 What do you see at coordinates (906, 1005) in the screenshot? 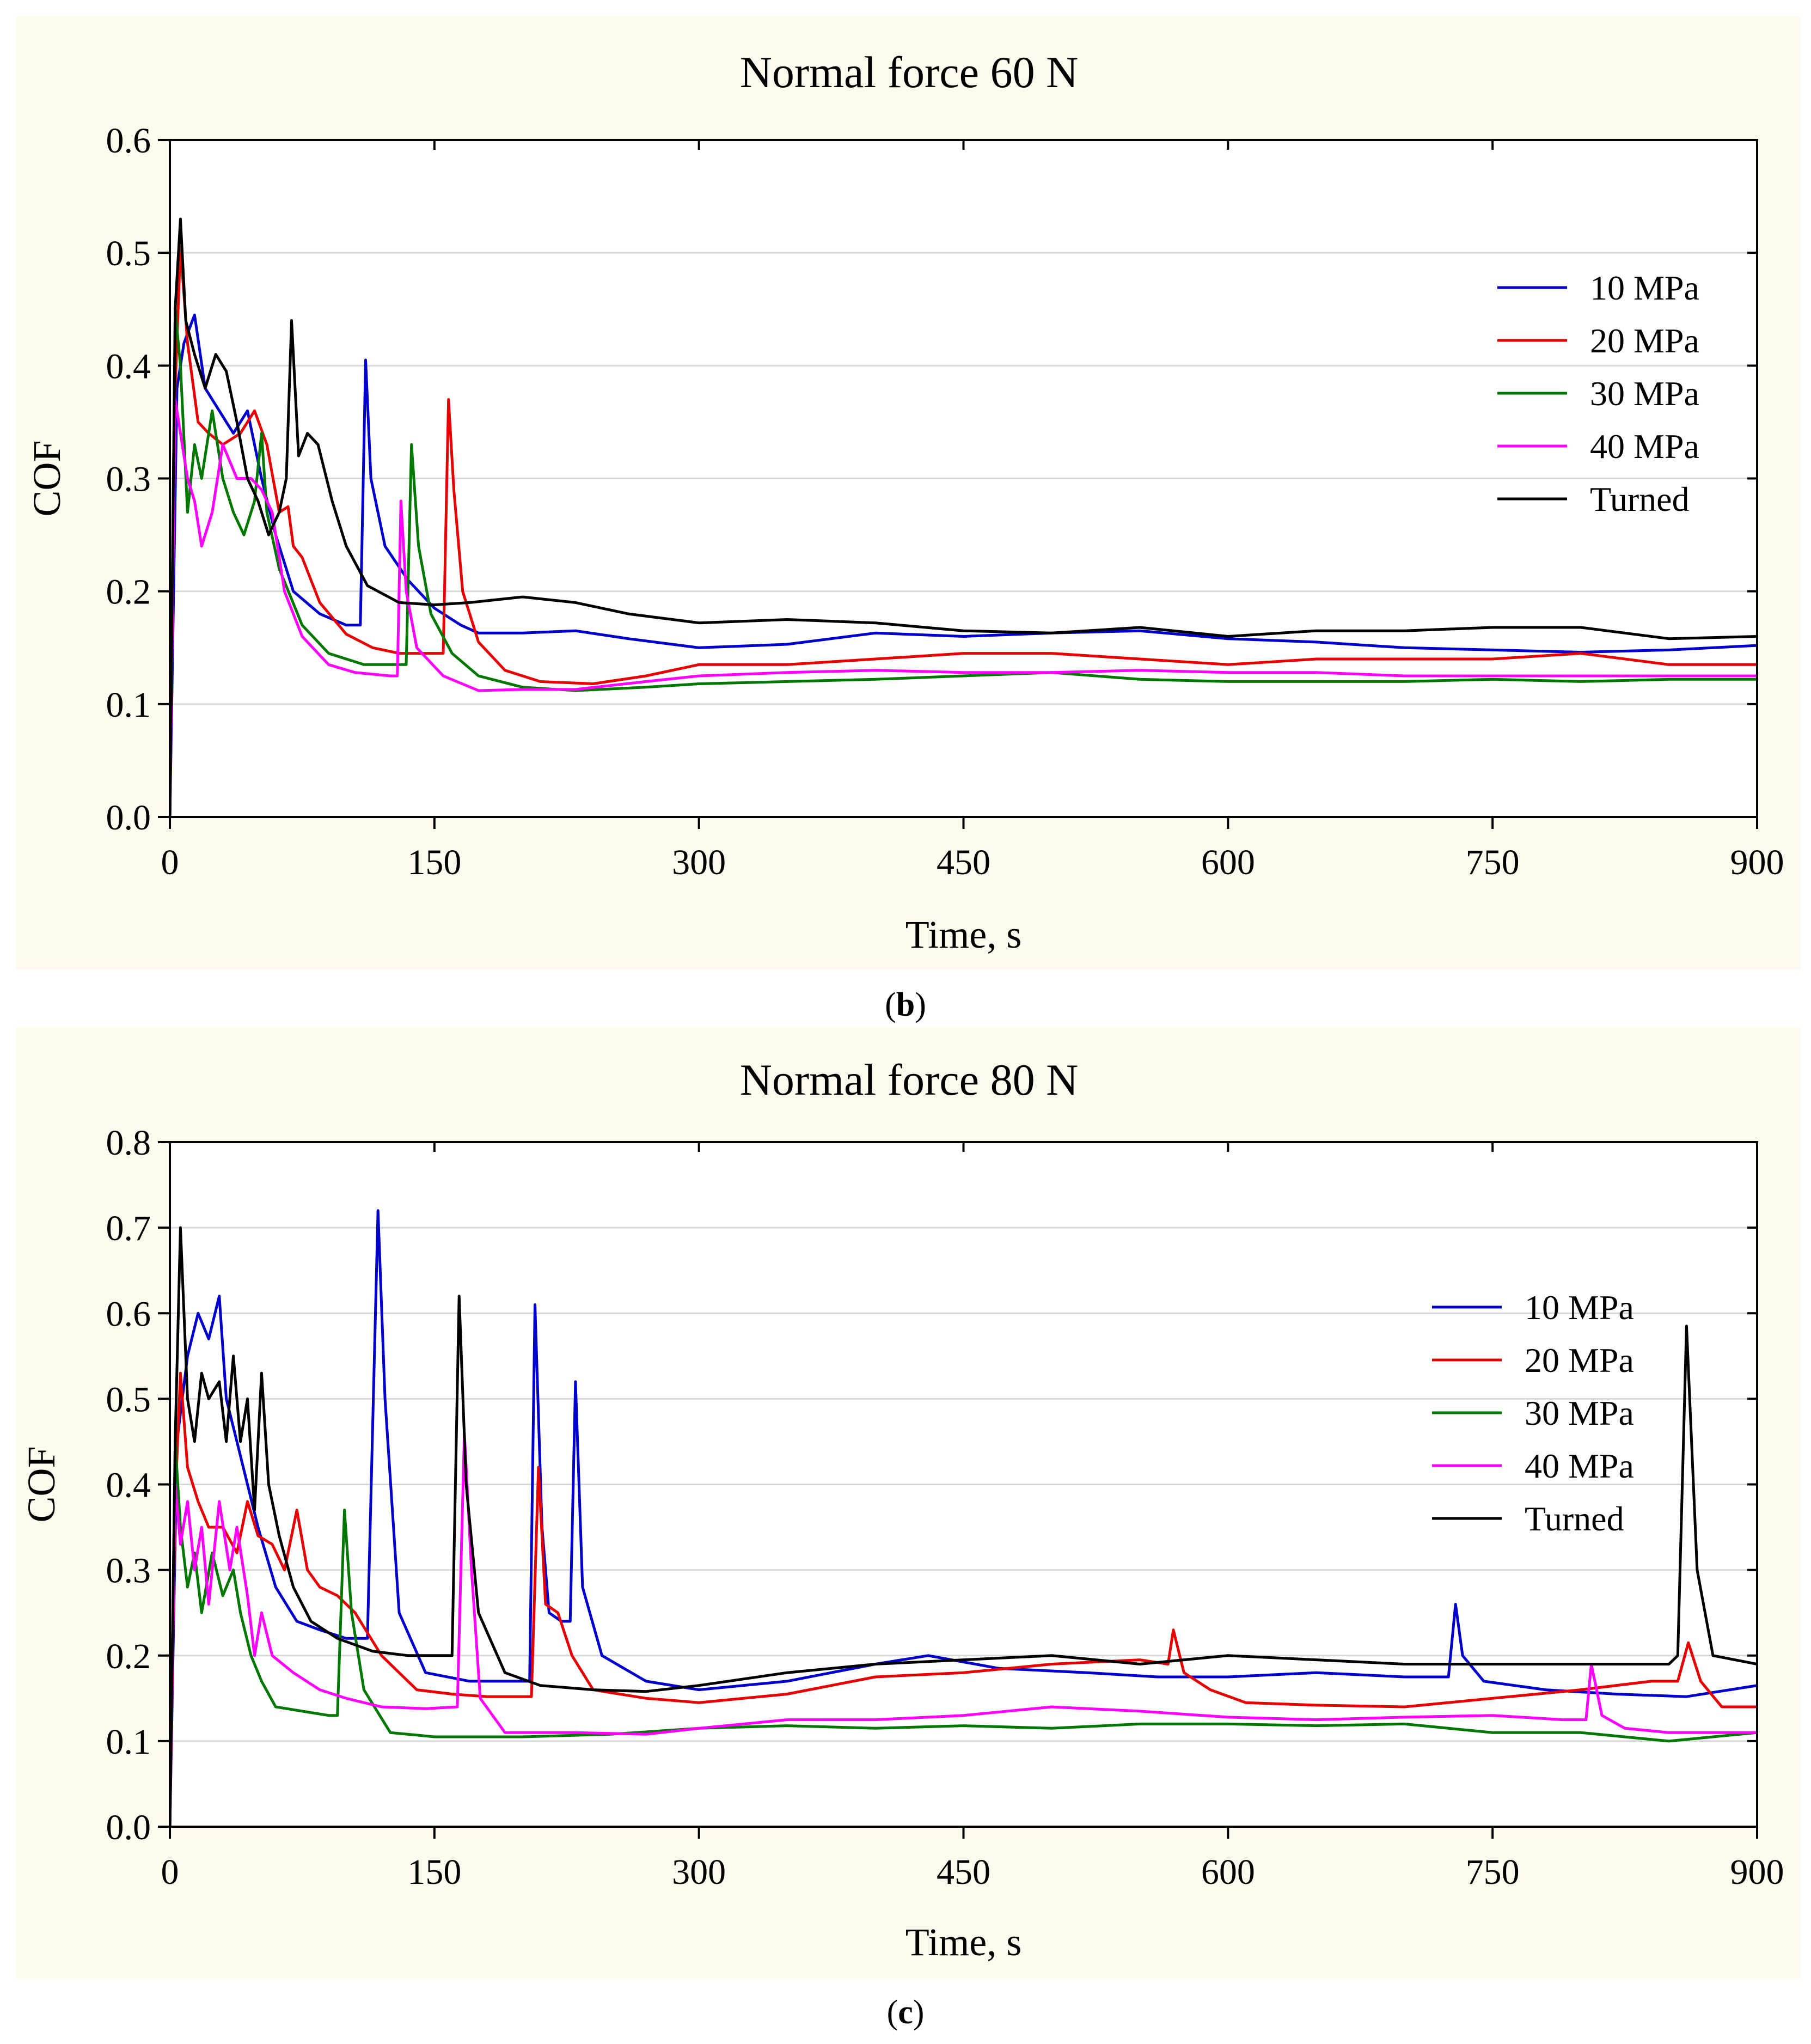
I see `panel-caption: (b)` at bounding box center [906, 1005].